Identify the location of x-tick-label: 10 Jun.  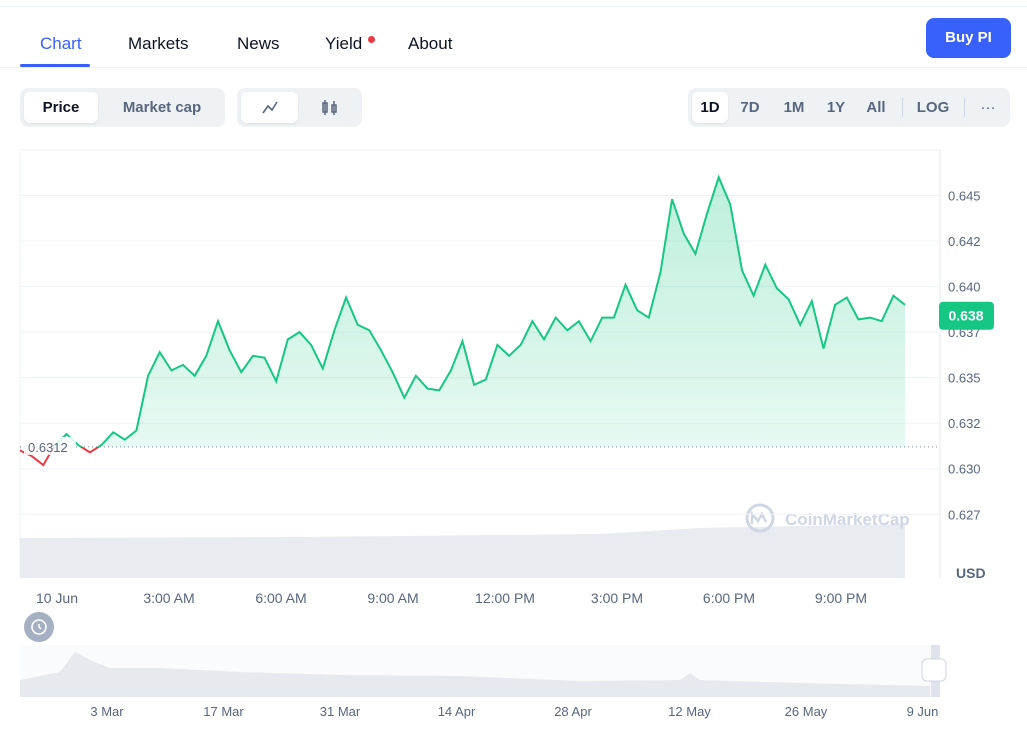
(57, 598).